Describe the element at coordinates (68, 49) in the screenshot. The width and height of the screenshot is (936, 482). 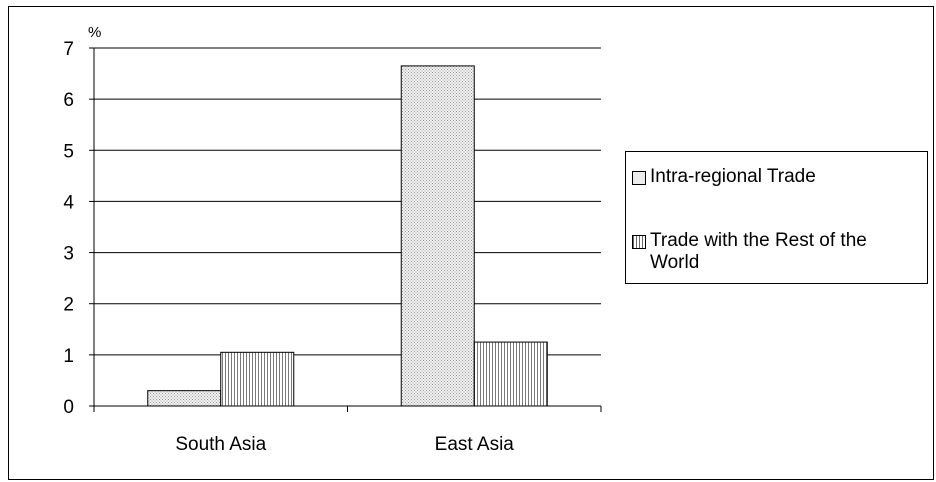
I see `y-tick-label: 7` at that location.